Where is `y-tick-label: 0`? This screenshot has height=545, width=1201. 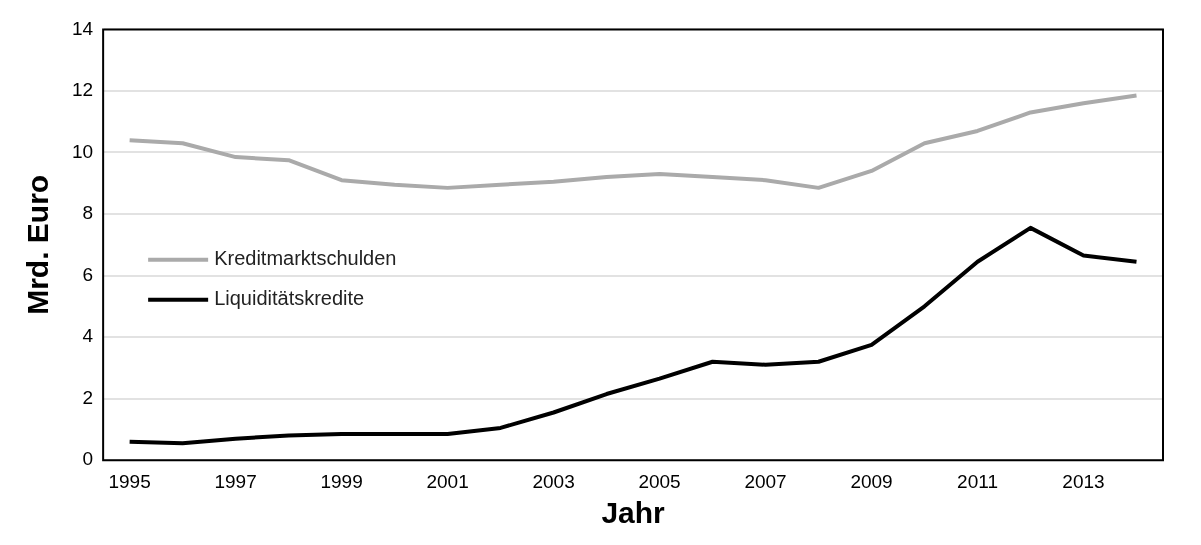
y-tick-label: 0 is located at coordinates (88, 459).